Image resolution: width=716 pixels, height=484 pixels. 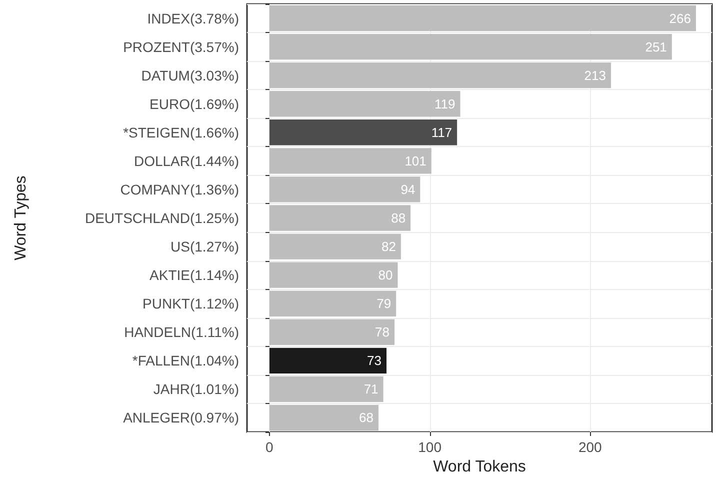 I want to click on data-label: 266, so click(x=680, y=18).